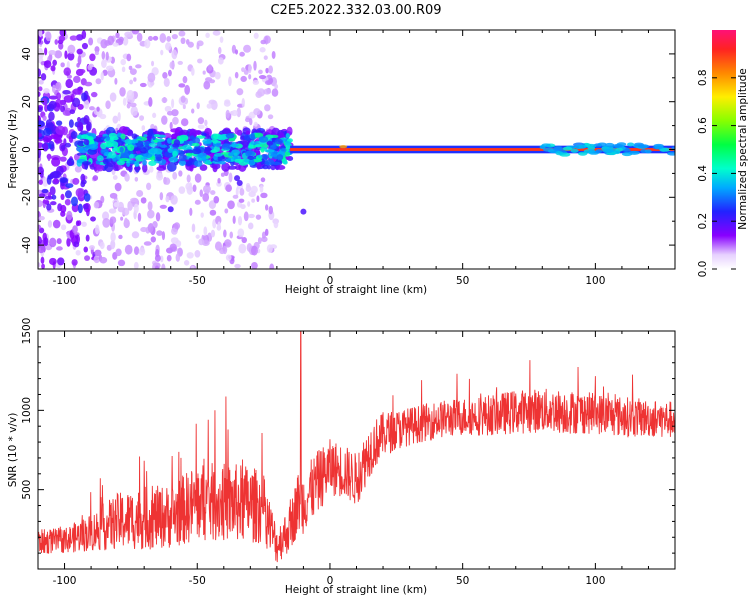 Image resolution: width=750 pixels, height=600 pixels. What do you see at coordinates (27, 410) in the screenshot?
I see `y-tick-label: 1000` at bounding box center [27, 410].